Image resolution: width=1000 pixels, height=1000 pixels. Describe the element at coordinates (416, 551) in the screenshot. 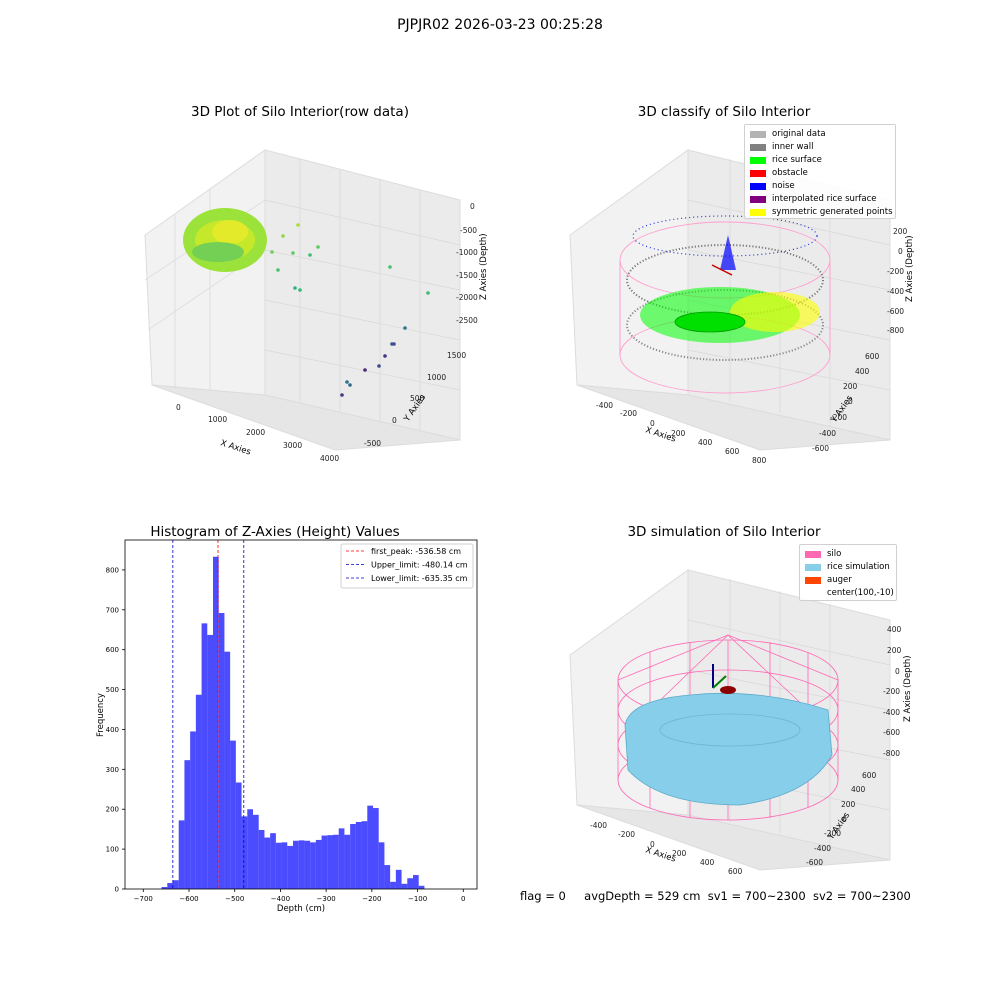

I see `histogram-legend-label: first_peak: -536.58 cm` at that location.